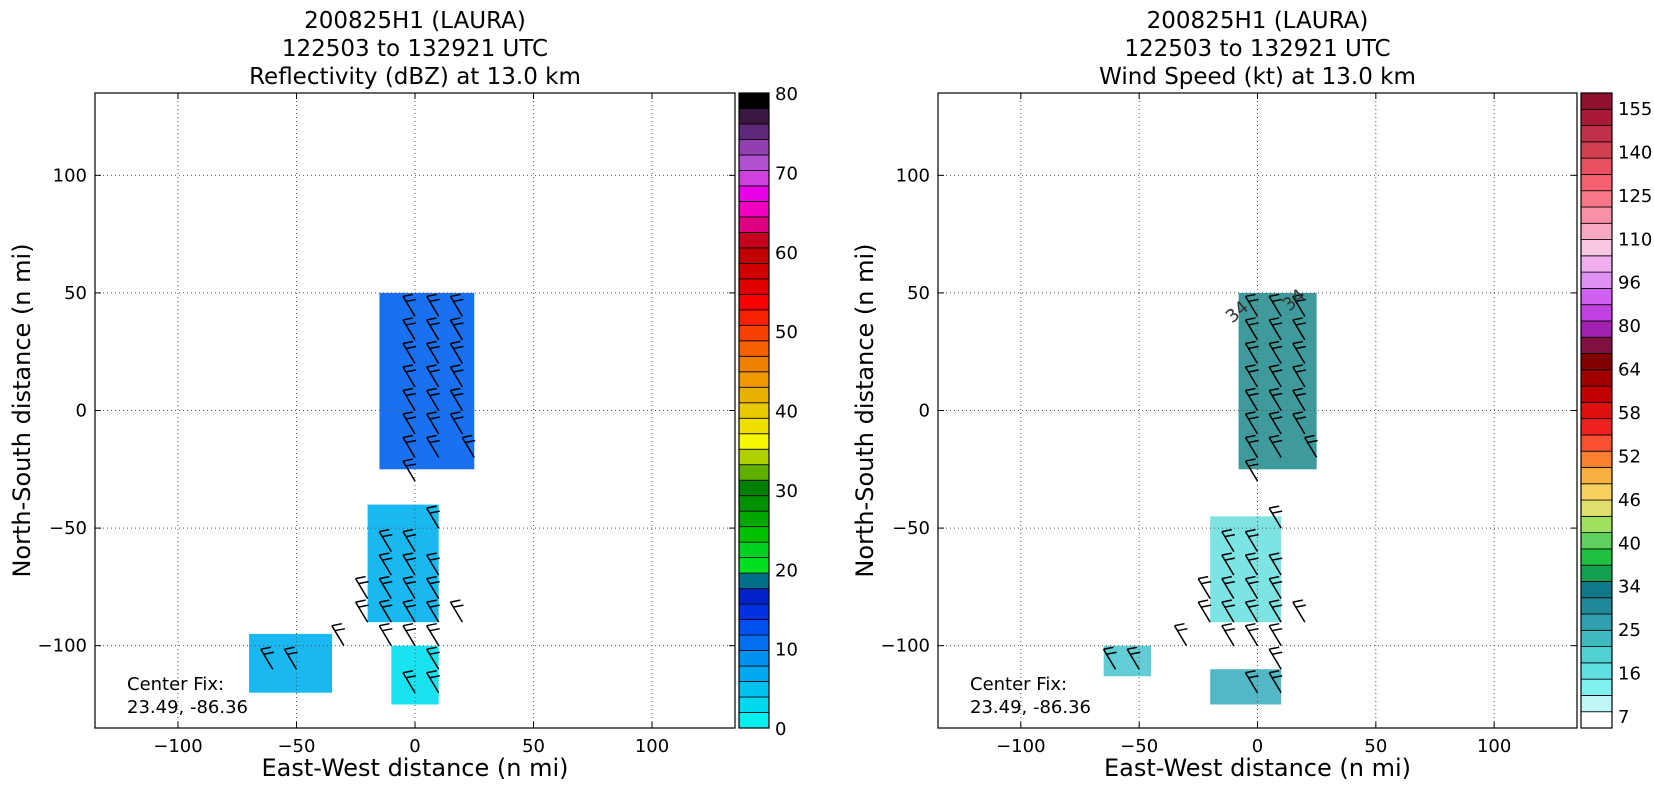  Describe the element at coordinates (786, 94) in the screenshot. I see `colorbar-tick-label: 80` at that location.